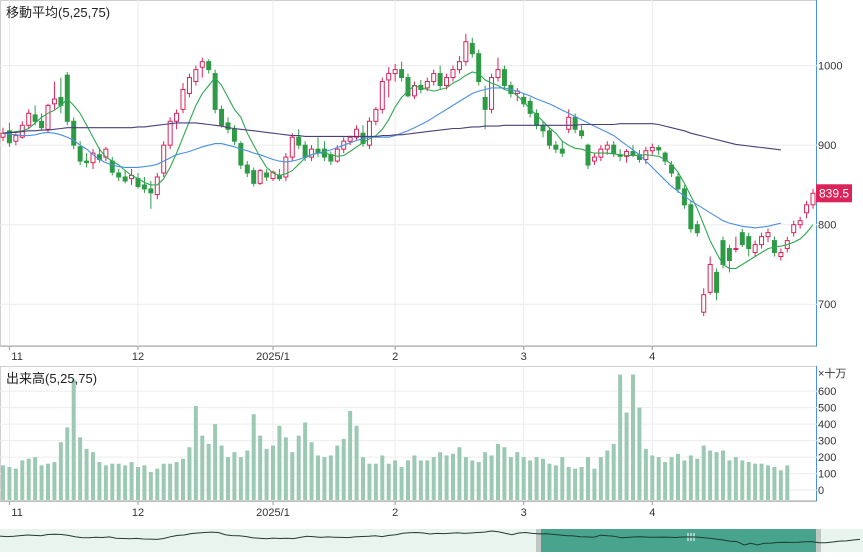 The height and width of the screenshot is (557, 863). Describe the element at coordinates (818, 540) in the screenshot. I see `navigator-right-handle` at that location.